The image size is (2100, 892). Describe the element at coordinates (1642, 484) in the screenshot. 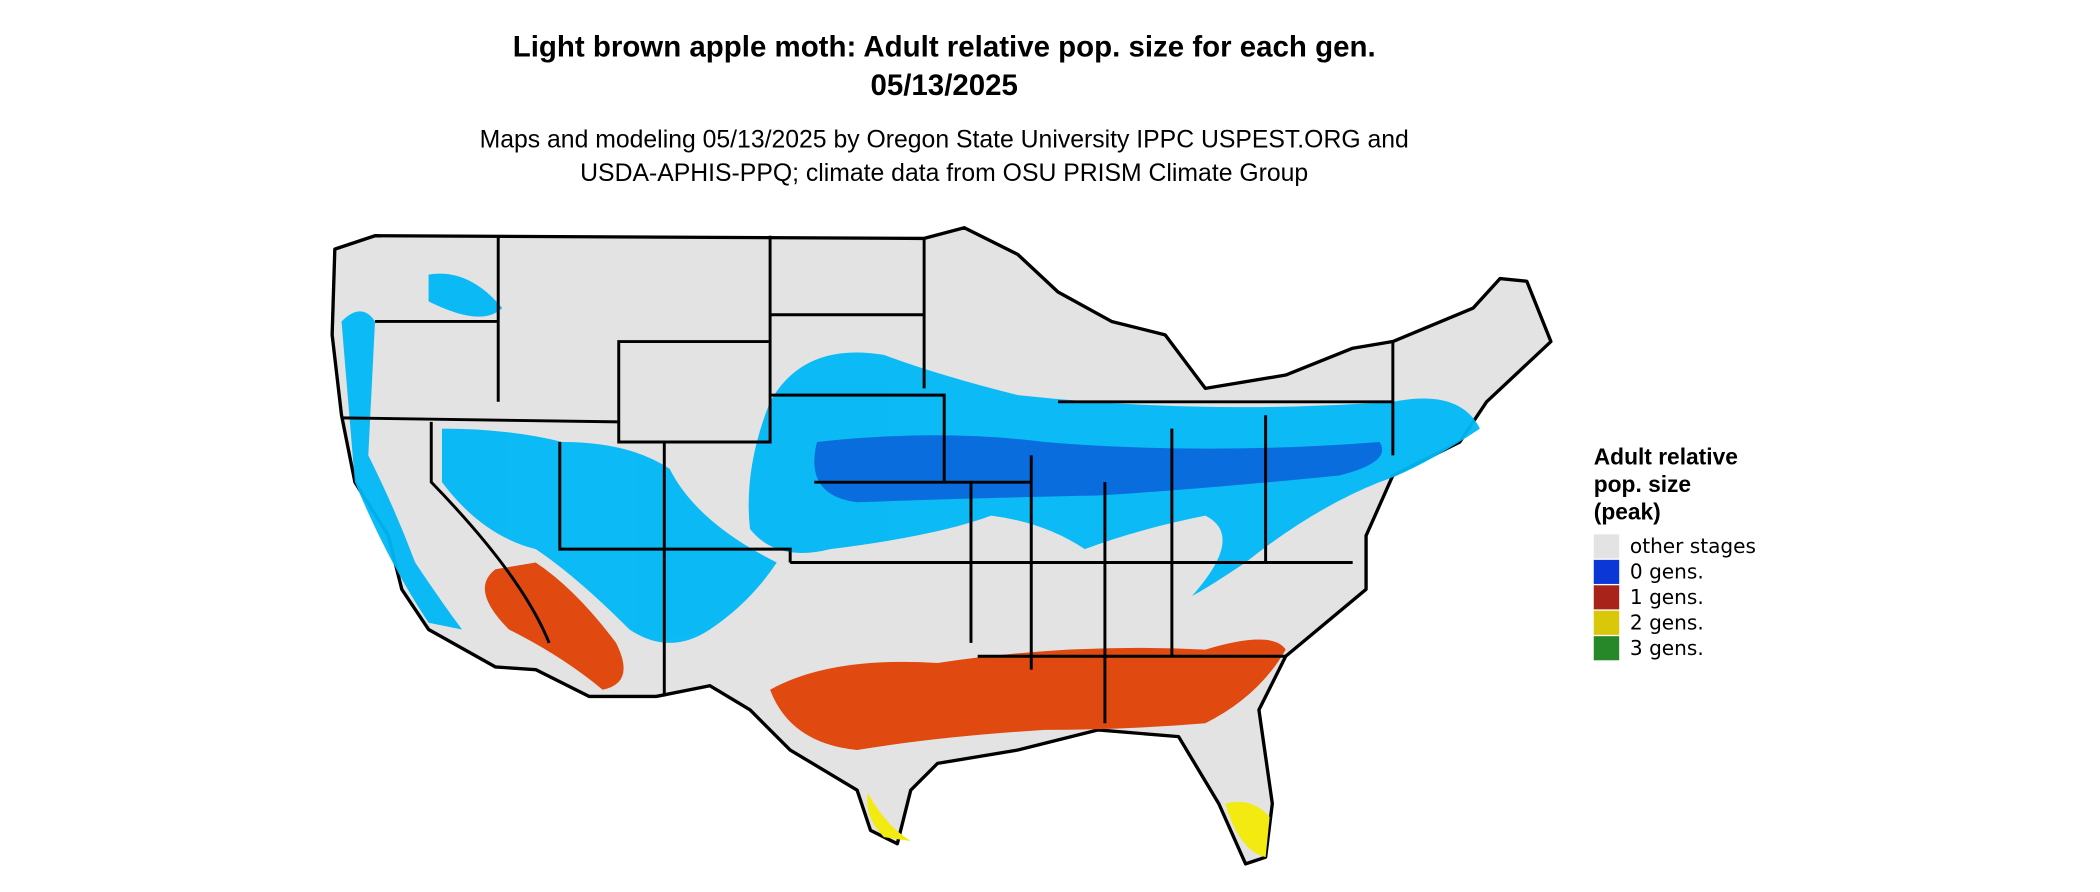

I see `legend-title: pop. size` at that location.